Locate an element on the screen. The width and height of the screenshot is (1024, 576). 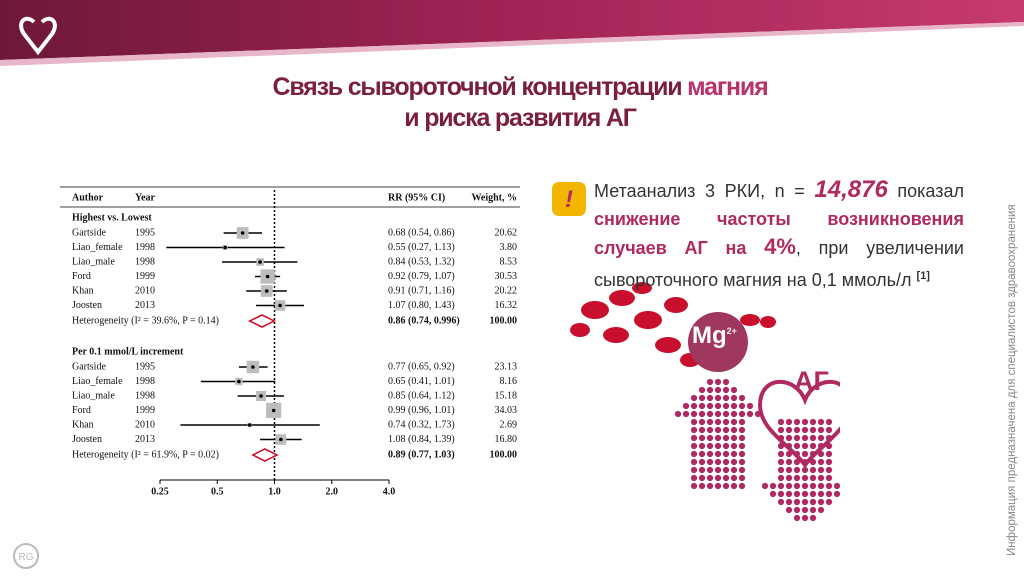
weight: 3.80 is located at coordinates (509, 247).